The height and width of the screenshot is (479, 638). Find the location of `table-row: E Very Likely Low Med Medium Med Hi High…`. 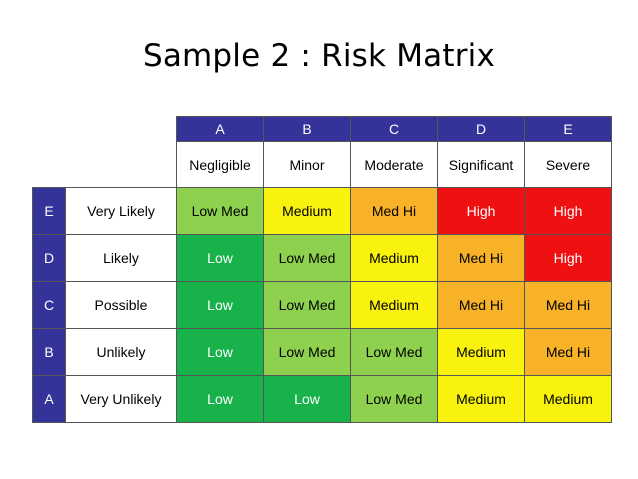

table-row: E Very Likely Low Med Medium Med Hi High… is located at coordinates (322, 211).